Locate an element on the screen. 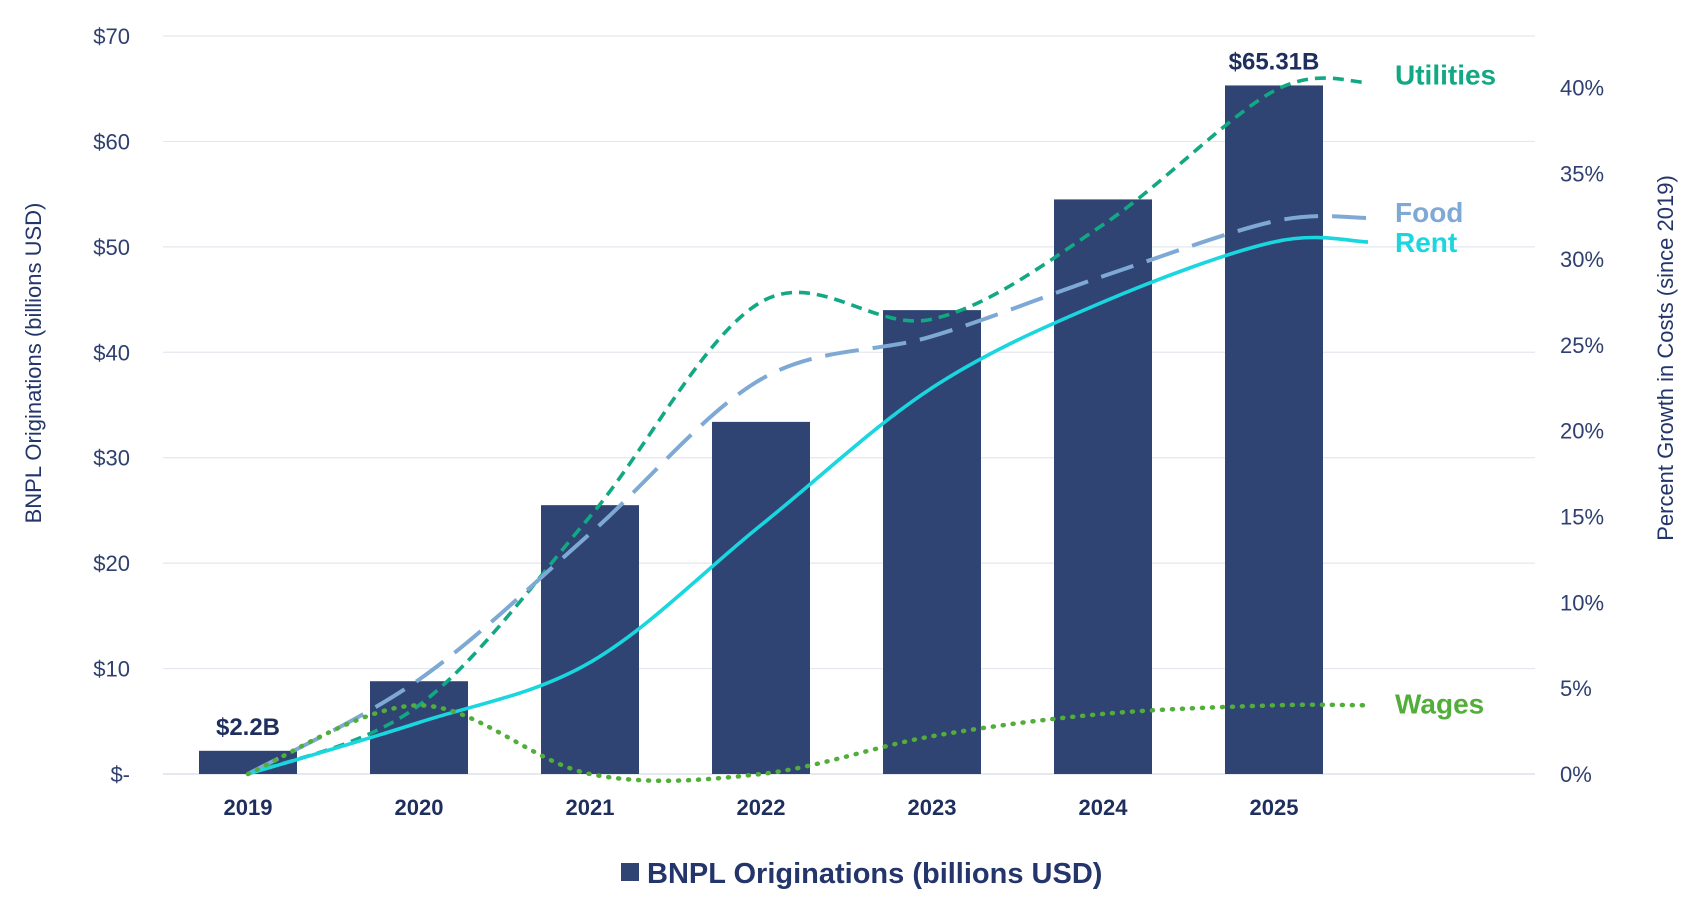  right-tick-label: 20% is located at coordinates (1582, 431).